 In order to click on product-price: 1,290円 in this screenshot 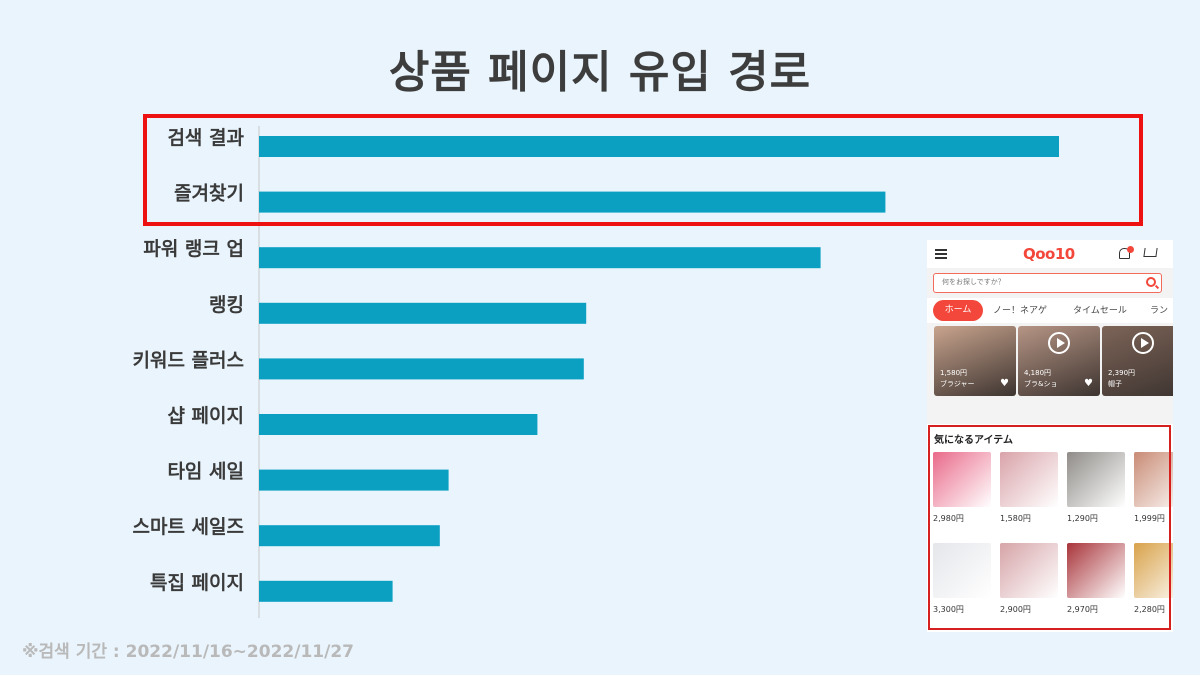, I will do `click(1082, 518)`.